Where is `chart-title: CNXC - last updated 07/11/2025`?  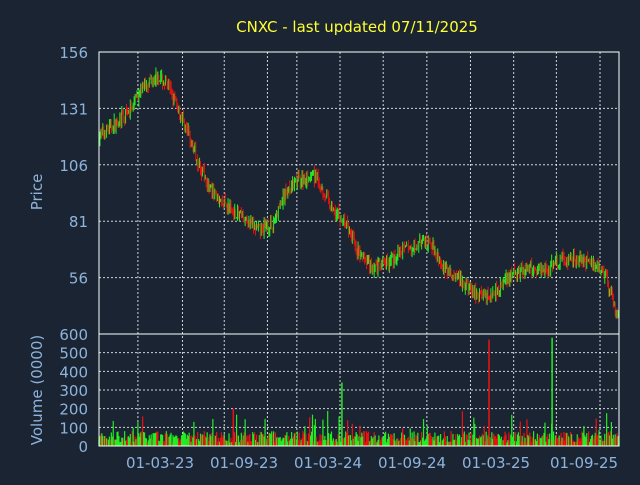
chart-title: CNXC - last updated 07/11/2025 is located at coordinates (357, 27).